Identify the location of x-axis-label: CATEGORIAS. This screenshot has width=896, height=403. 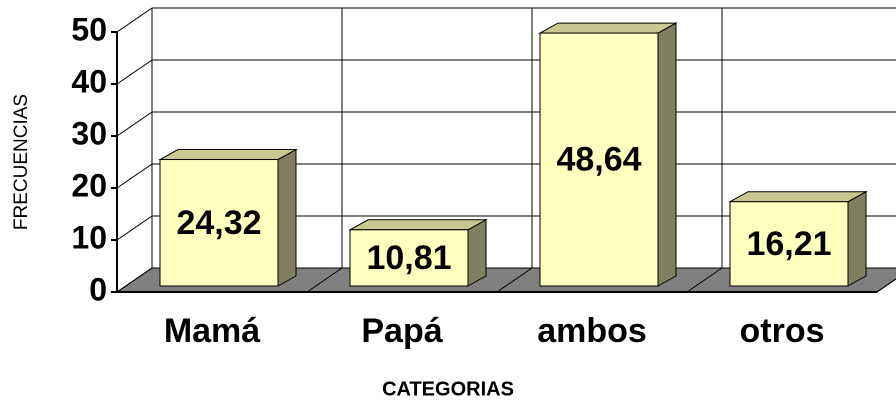
(448, 389).